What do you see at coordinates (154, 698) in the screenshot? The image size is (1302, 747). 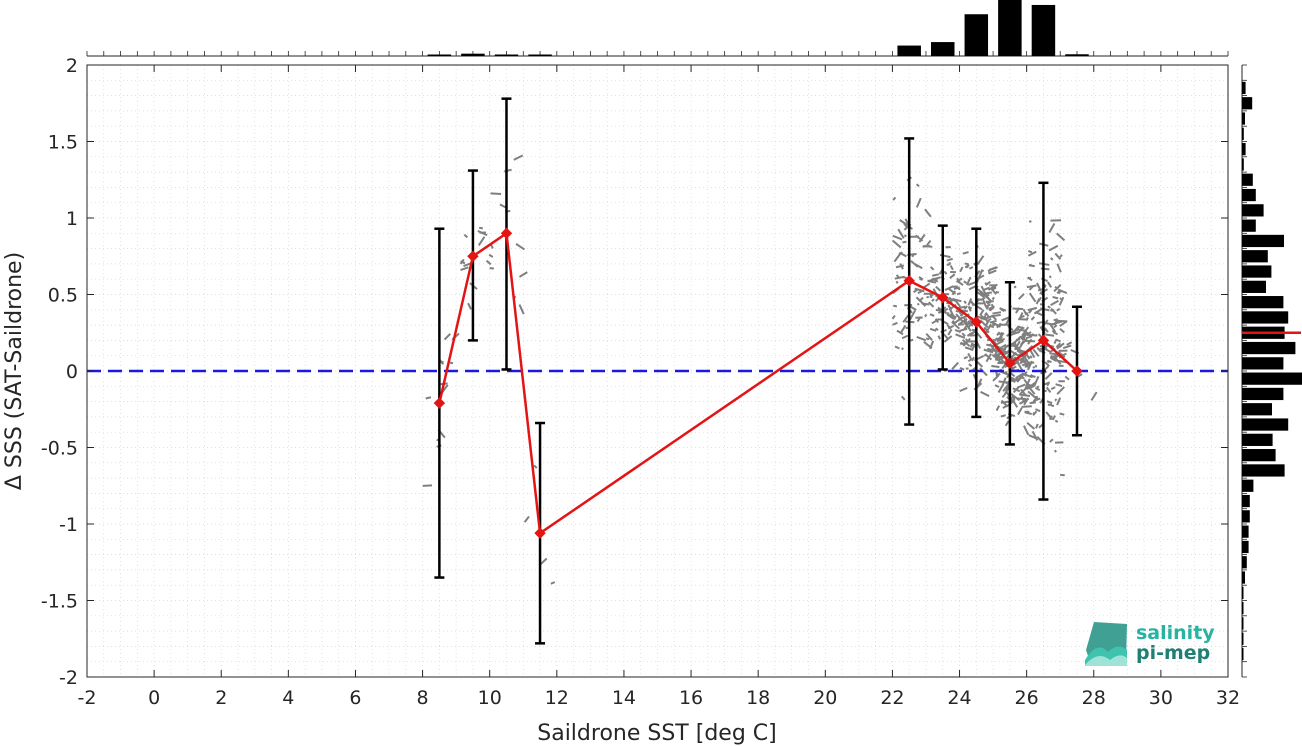 I see `x-tick-label: 0` at bounding box center [154, 698].